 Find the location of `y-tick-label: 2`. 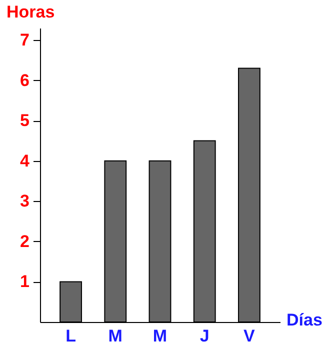

y-tick-label: 2 is located at coordinates (25, 241).